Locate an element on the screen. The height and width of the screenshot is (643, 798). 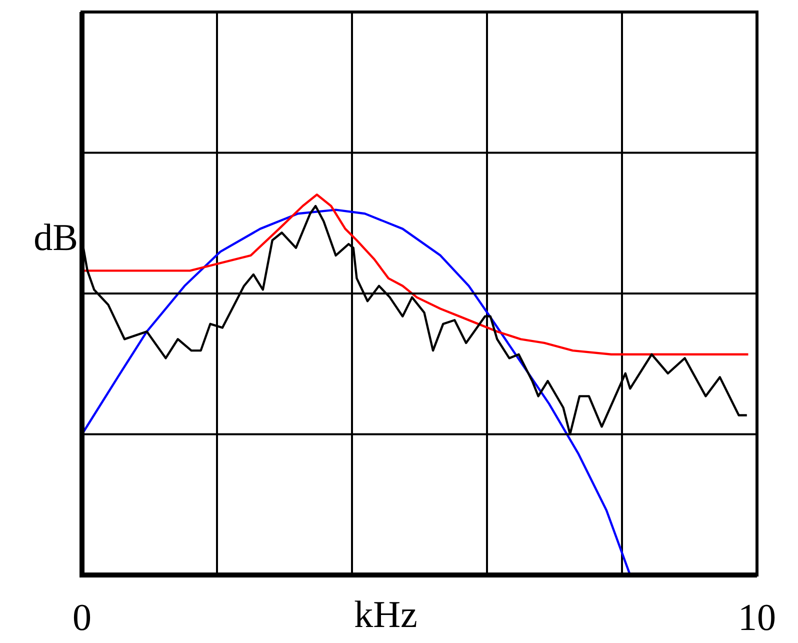
x-tick-label: 10 is located at coordinates (757, 617).